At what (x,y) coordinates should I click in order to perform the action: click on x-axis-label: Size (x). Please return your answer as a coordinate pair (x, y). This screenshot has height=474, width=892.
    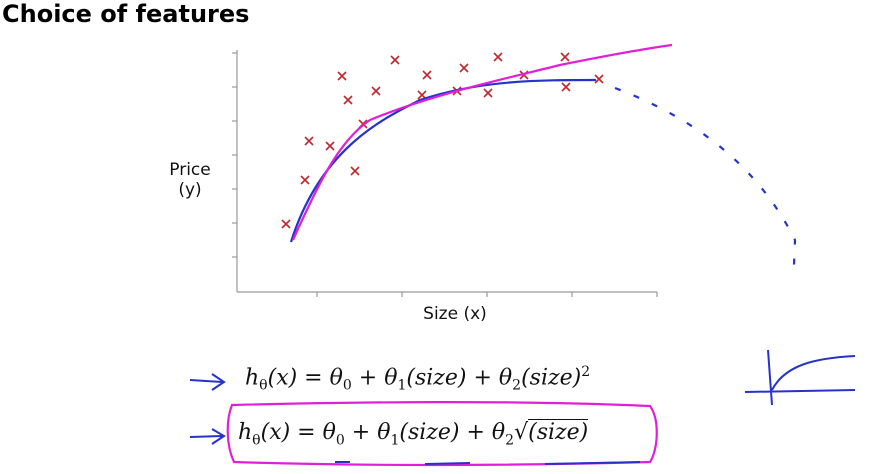
    Looking at the image, I should click on (455, 314).